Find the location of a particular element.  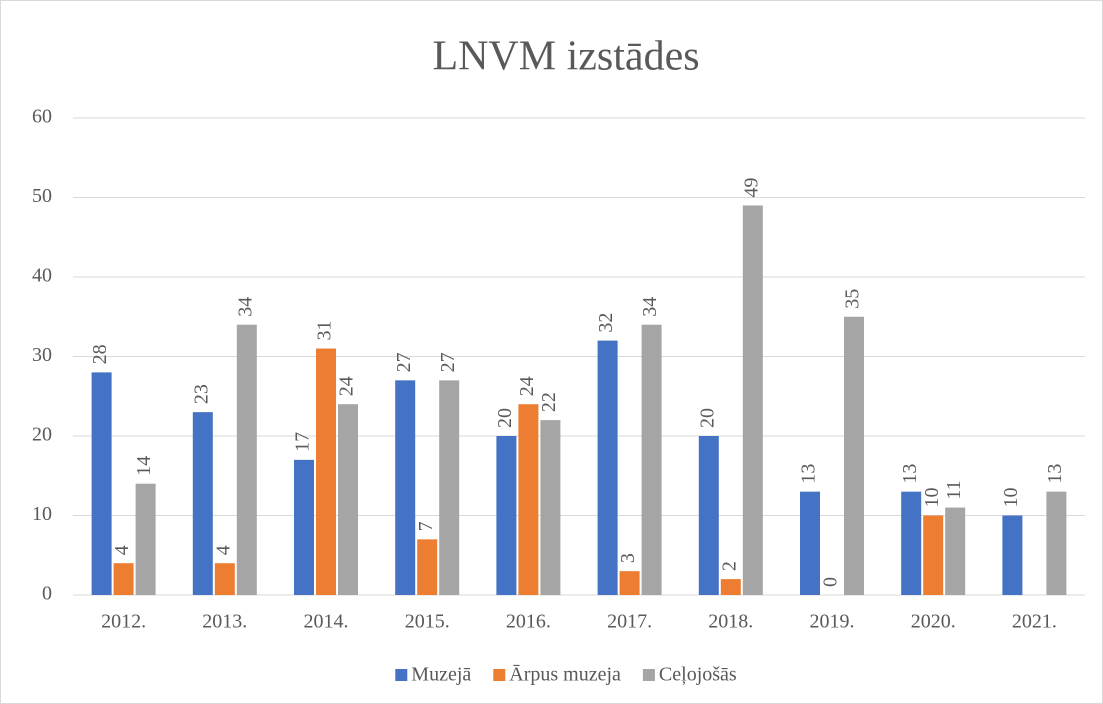

y-tick-label: 20 is located at coordinates (42, 435).